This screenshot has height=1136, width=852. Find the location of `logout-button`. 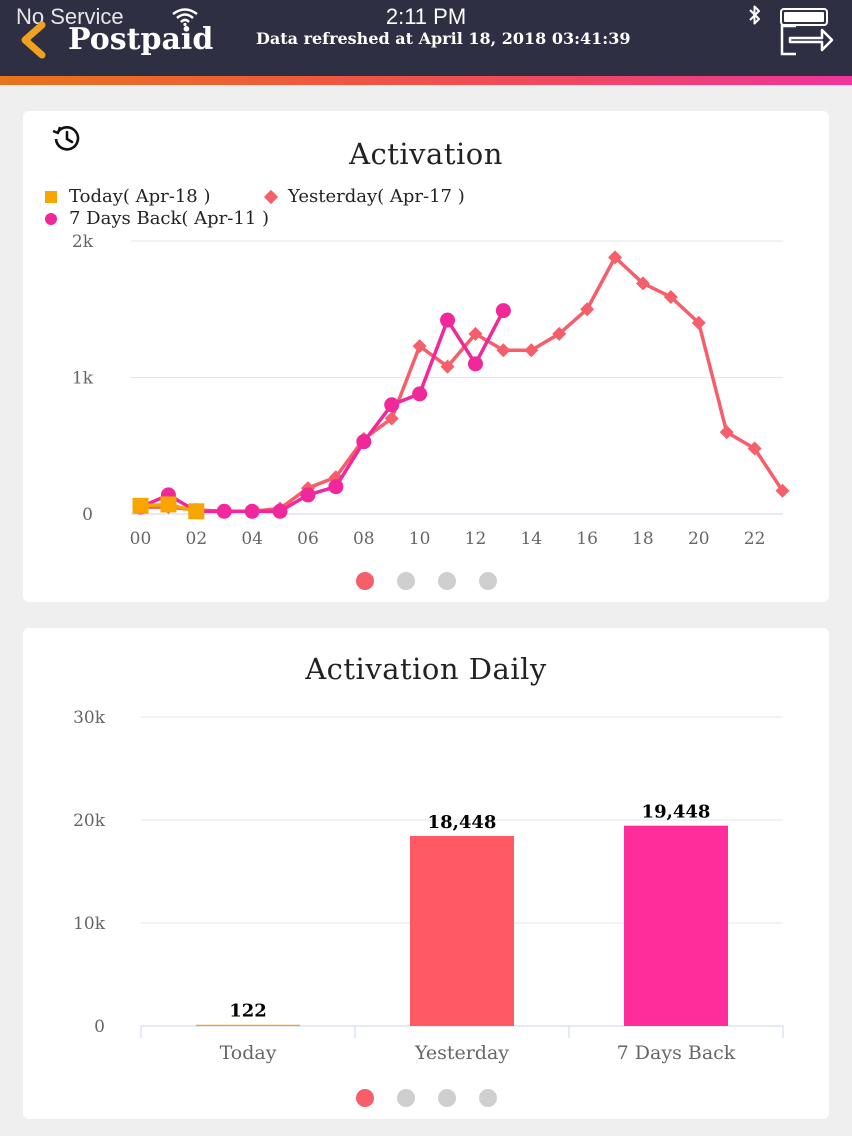

logout-button is located at coordinates (806, 40).